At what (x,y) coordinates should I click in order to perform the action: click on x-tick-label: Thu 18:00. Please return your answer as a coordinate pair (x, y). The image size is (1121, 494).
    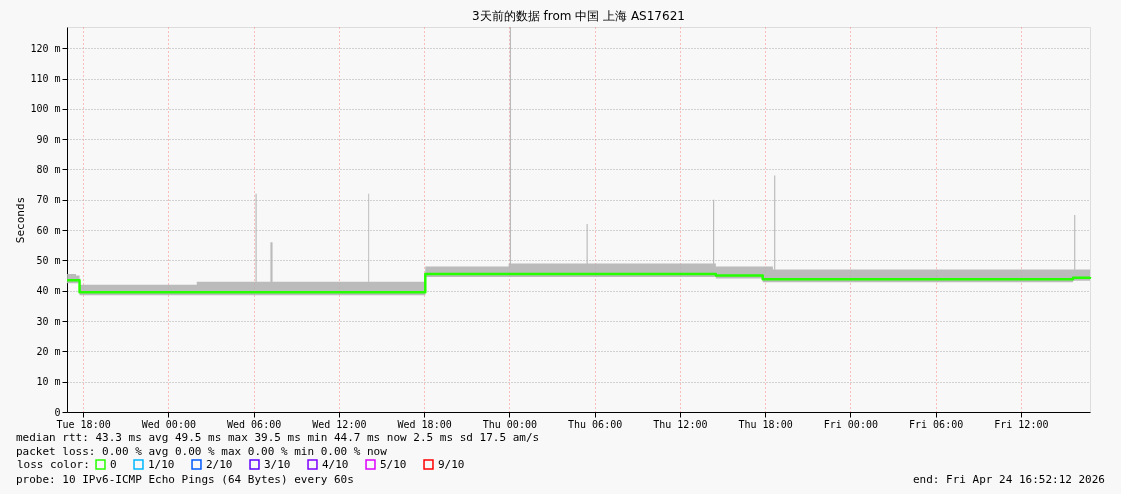
    Looking at the image, I should click on (765, 424).